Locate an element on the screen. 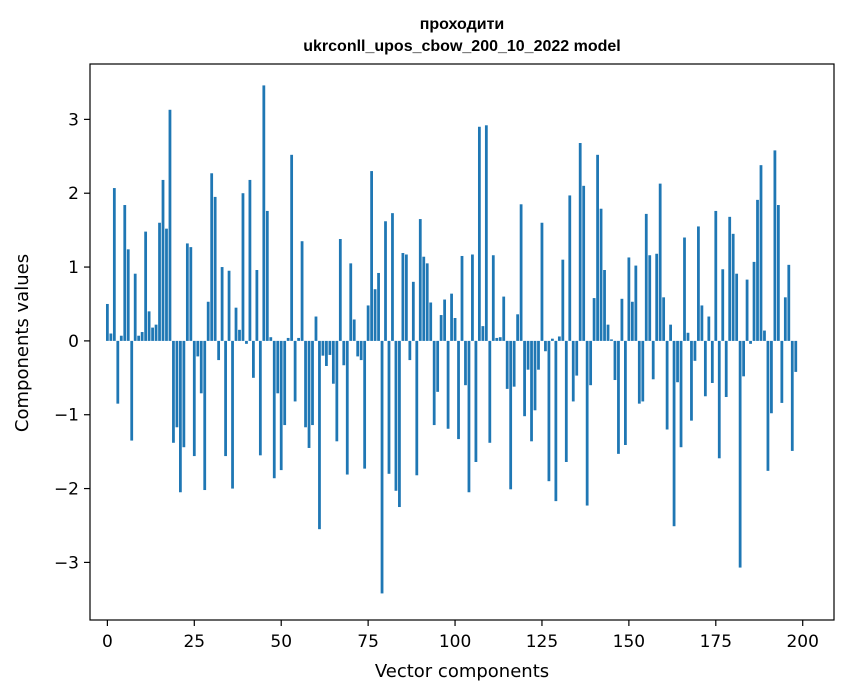  y-tick-label: −1 is located at coordinates (66, 416).